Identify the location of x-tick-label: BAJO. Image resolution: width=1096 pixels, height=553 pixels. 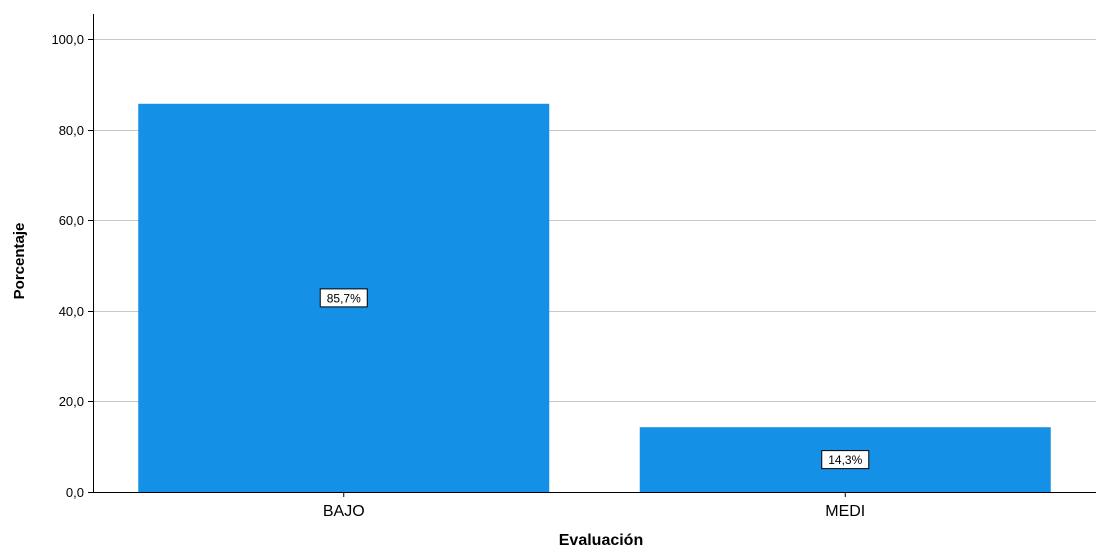
(344, 511).